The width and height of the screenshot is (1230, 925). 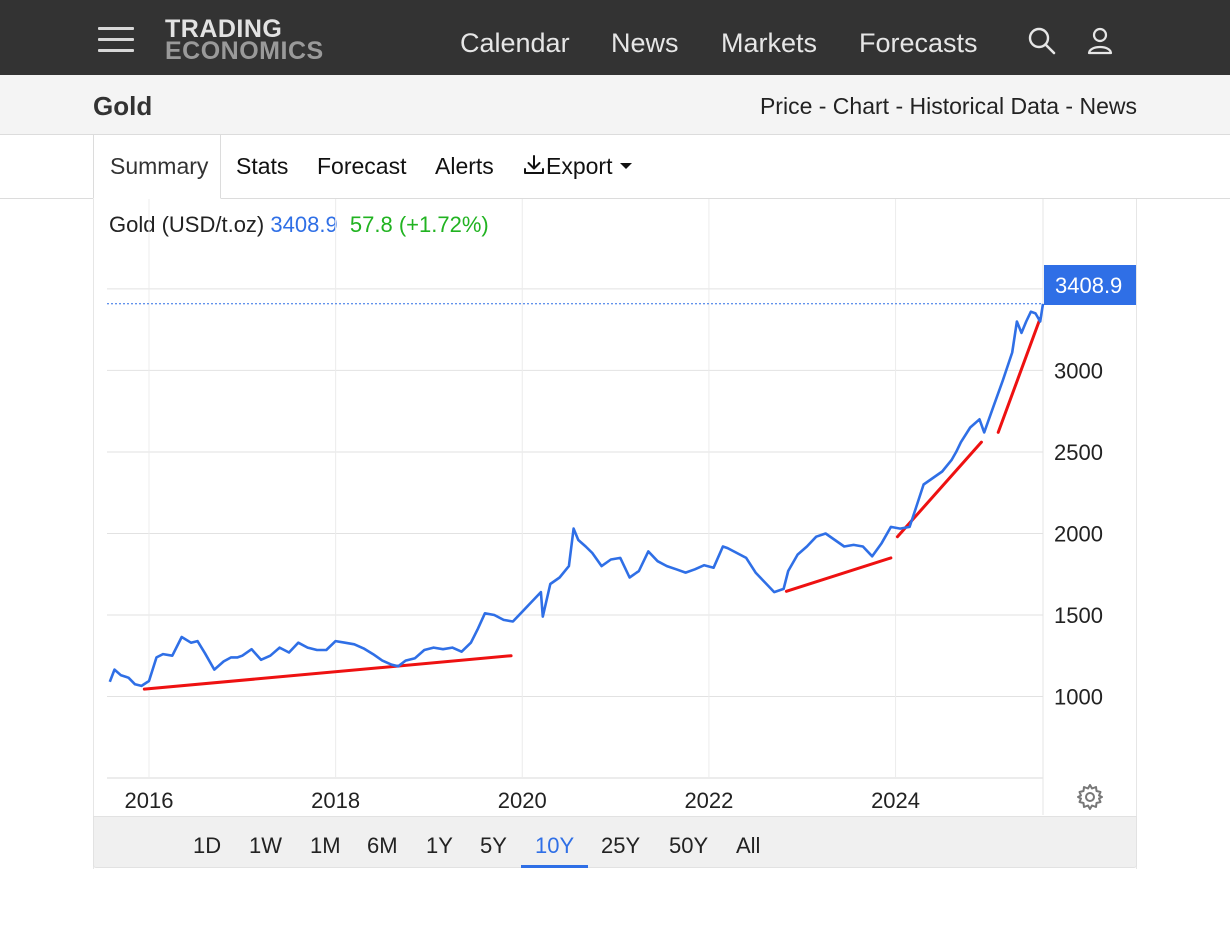 I want to click on tab-bar: Summary Stats Forecast Alerts Export, so click(x=615, y=167).